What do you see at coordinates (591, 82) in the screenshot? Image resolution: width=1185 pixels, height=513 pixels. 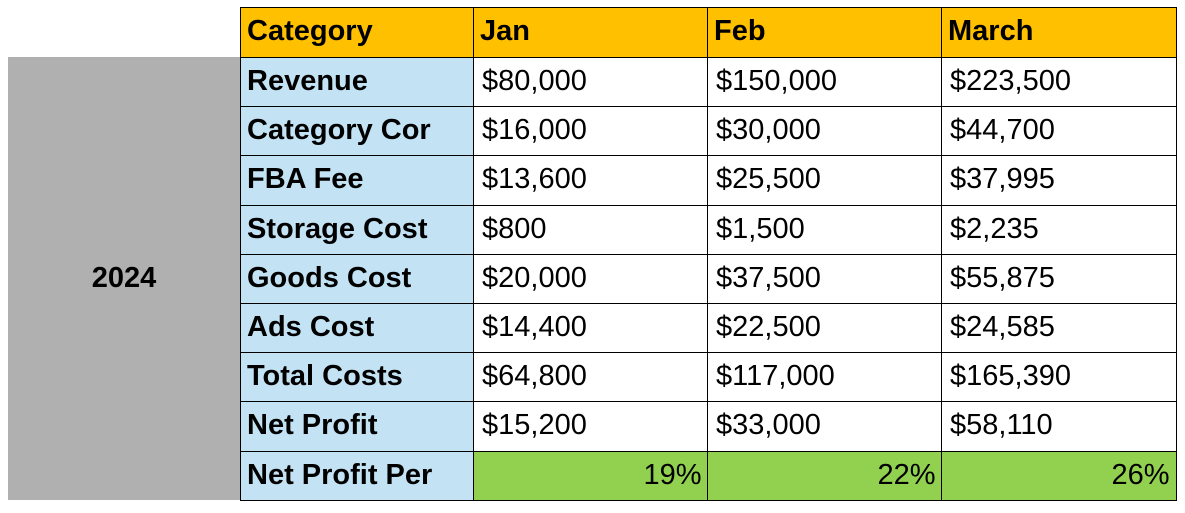 I see `value-cell: $80,000` at bounding box center [591, 82].